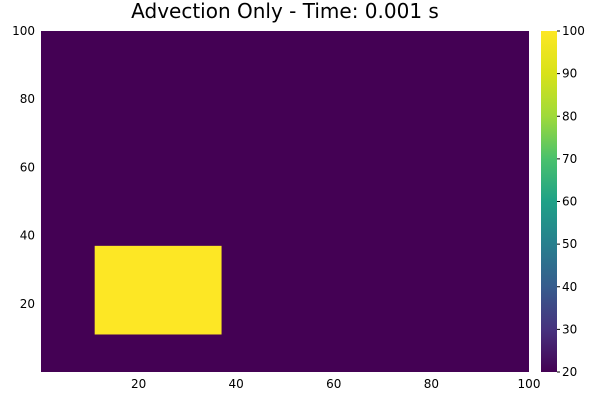 This screenshot has width=600, height=400. What do you see at coordinates (27, 99) in the screenshot?
I see `y-tick-label: 80` at bounding box center [27, 99].